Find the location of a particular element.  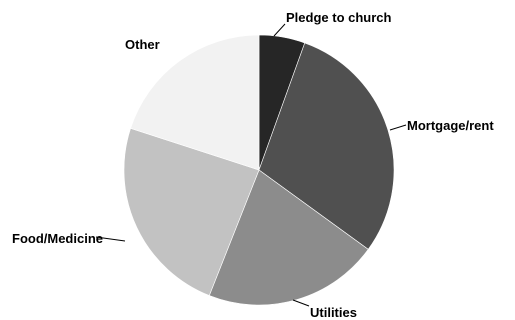

leader-line-pledge-to-church is located at coordinates (279, 30).